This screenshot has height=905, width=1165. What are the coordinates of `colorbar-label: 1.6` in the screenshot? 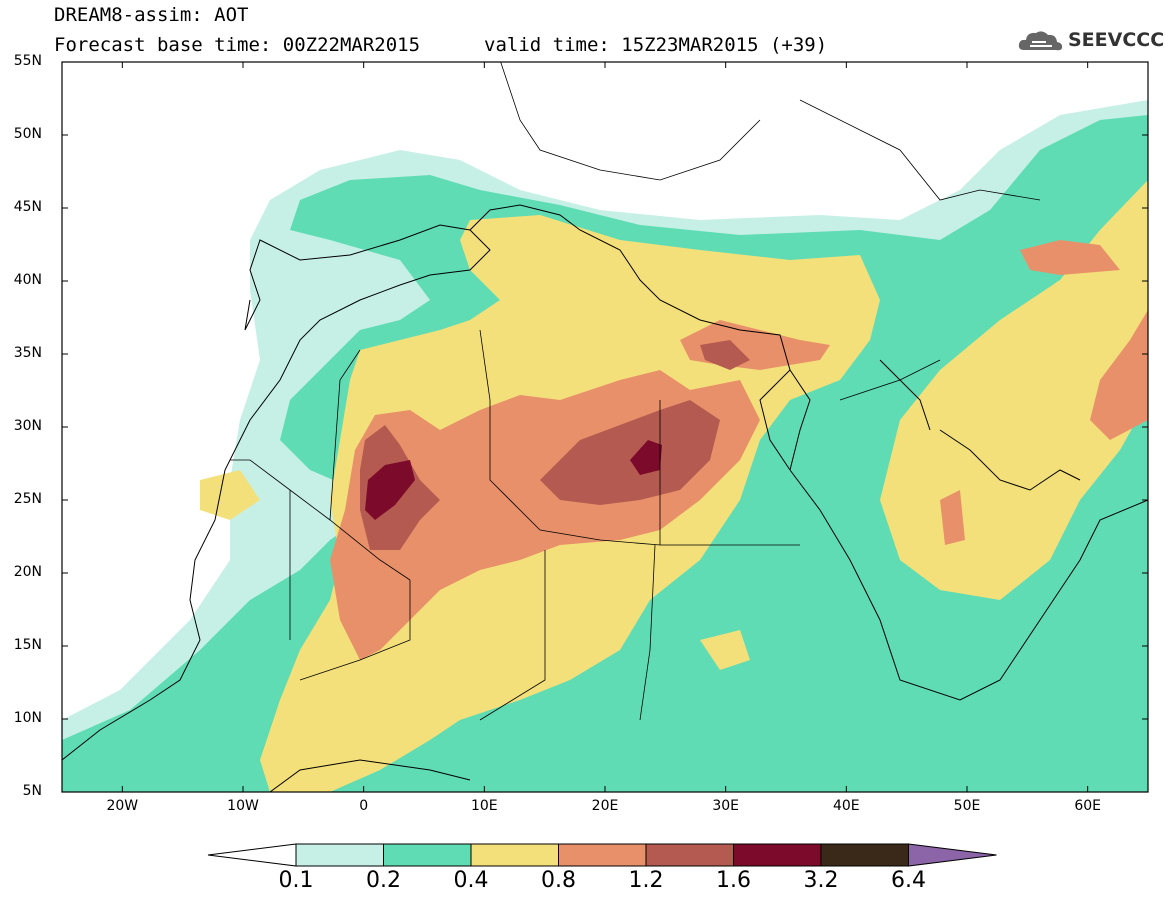 It's located at (733, 880).